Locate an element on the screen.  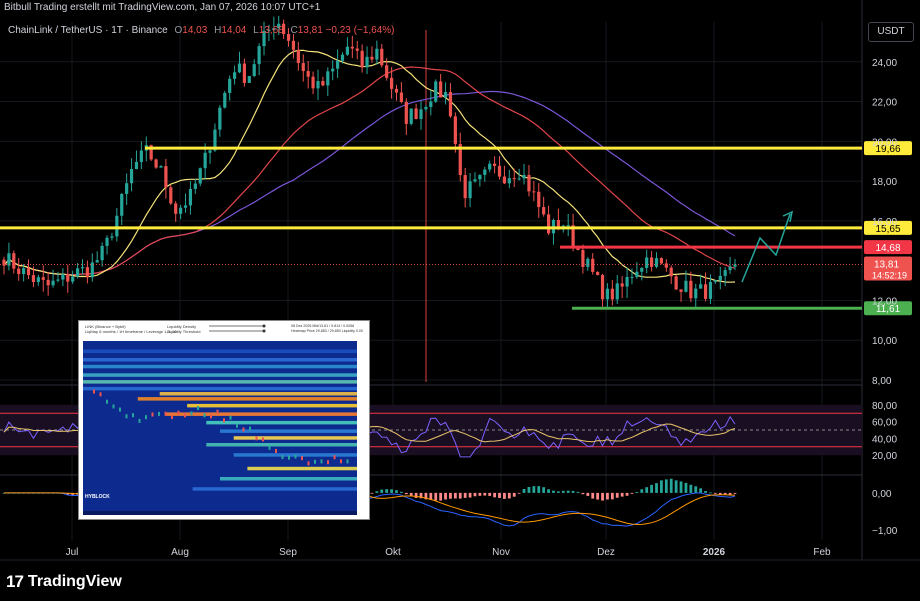
rsi-tick: 20,00 is located at coordinates (884, 456).